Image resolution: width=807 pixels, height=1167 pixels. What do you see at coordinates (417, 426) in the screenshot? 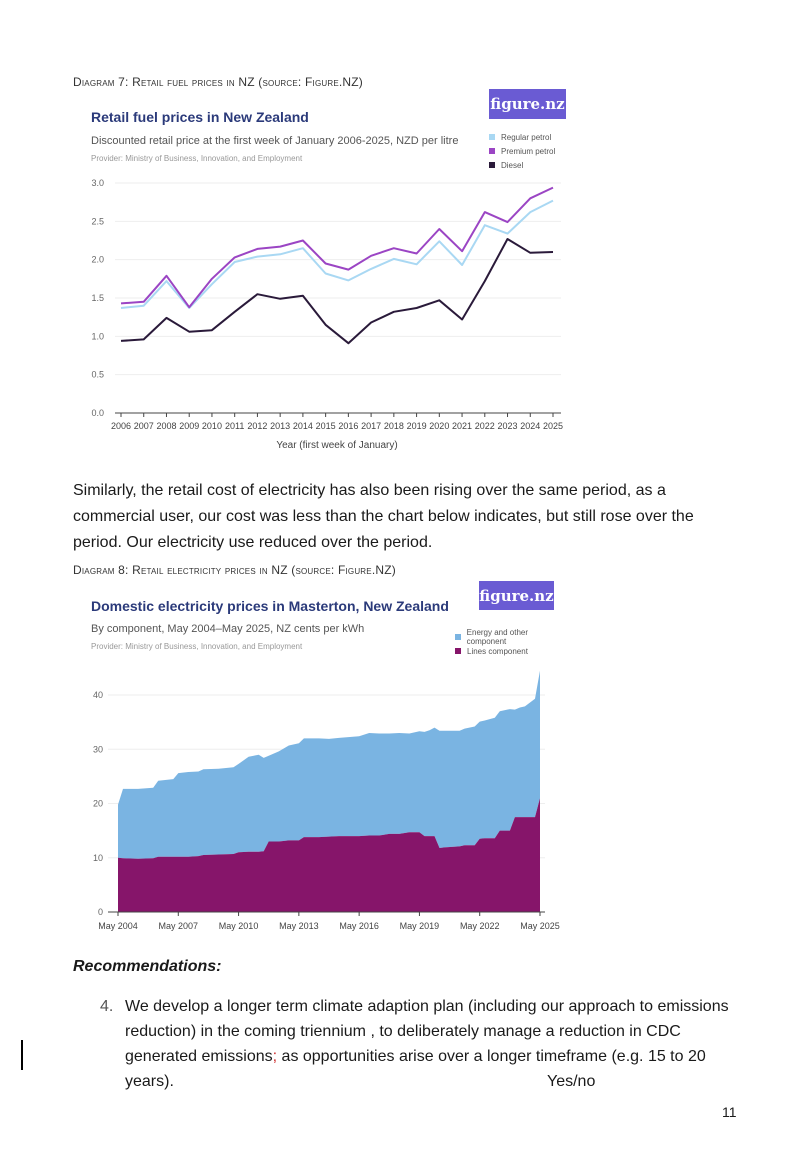
I see `fuel-x-tick-label: 2019` at bounding box center [417, 426].